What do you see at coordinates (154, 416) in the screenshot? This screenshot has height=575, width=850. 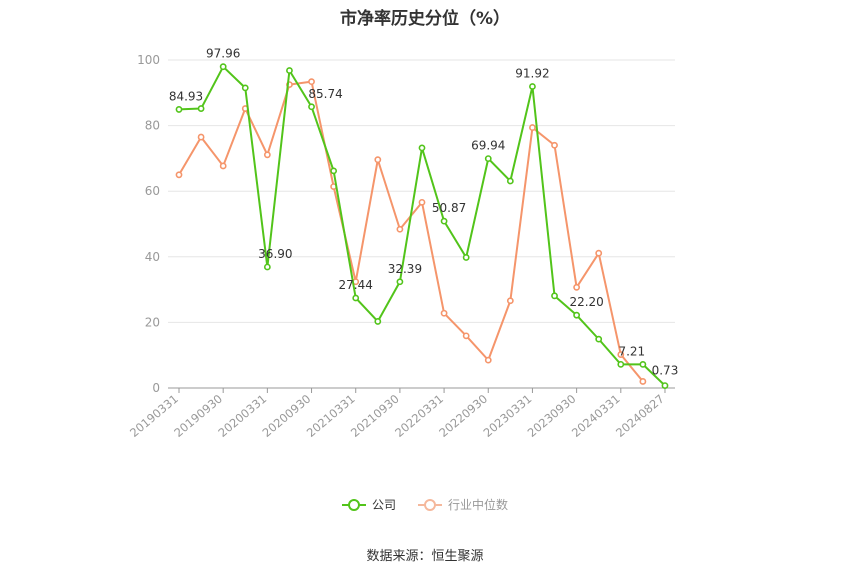 I see `x-tick-label: 20190331` at bounding box center [154, 416].